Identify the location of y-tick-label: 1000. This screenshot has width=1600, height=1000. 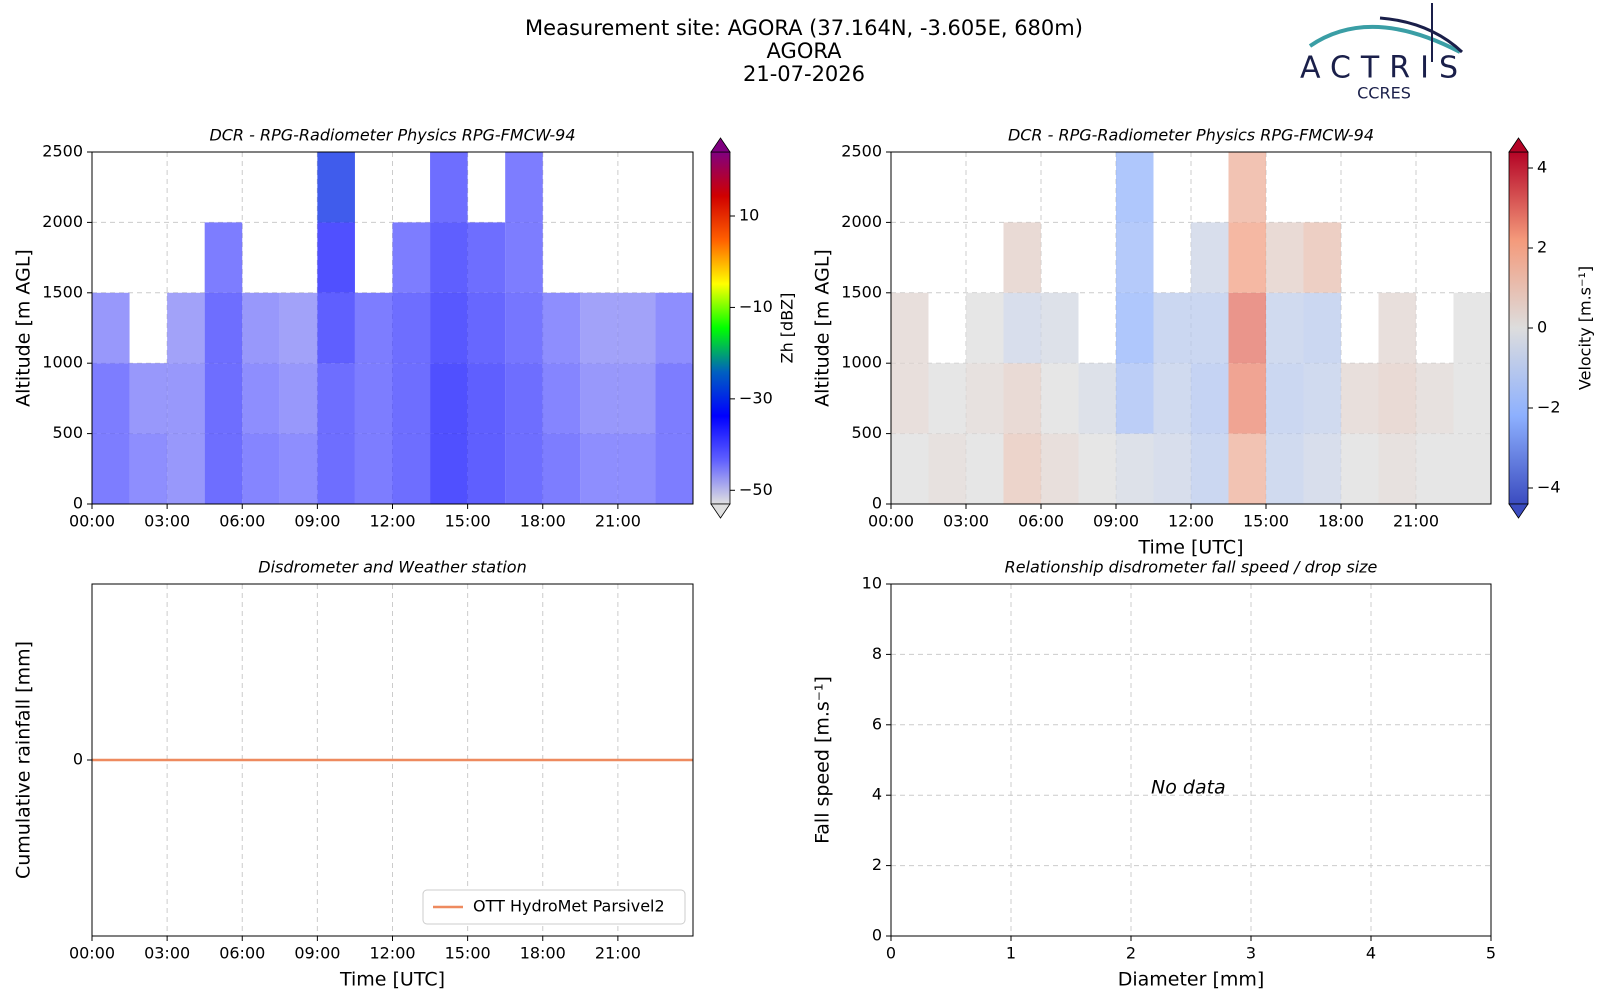
(62, 362).